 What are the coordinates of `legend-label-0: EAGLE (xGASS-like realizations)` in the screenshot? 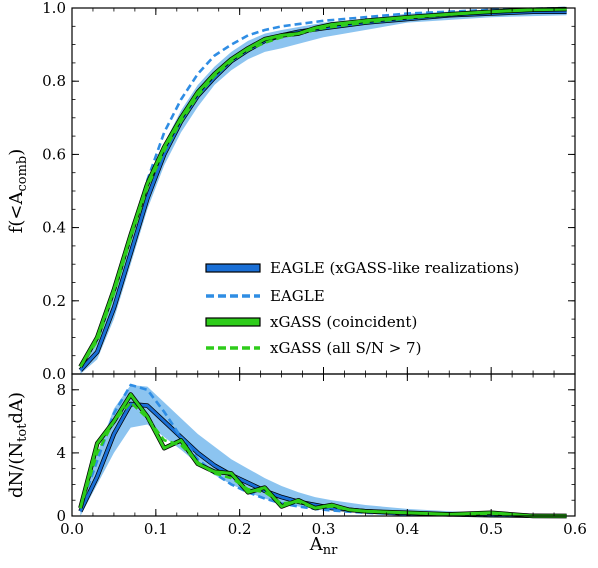 It's located at (394, 268).